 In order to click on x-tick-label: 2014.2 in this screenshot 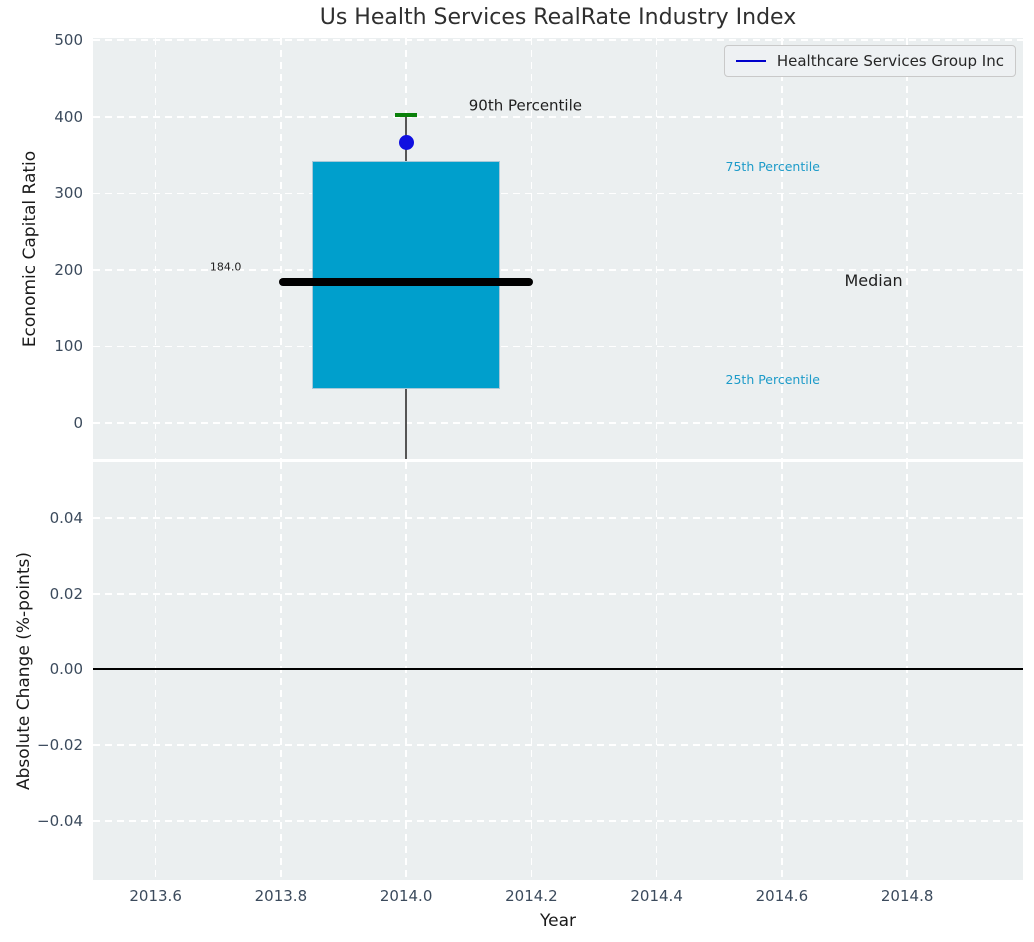, I will do `click(531, 896)`.